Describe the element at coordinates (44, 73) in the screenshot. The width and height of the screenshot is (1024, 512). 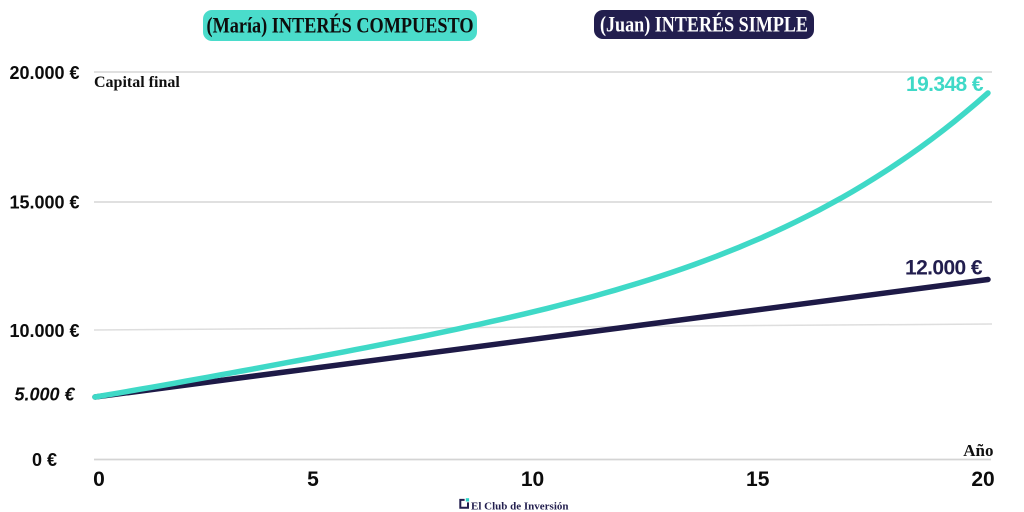
I see `svg-text: 20.000 €` at that location.